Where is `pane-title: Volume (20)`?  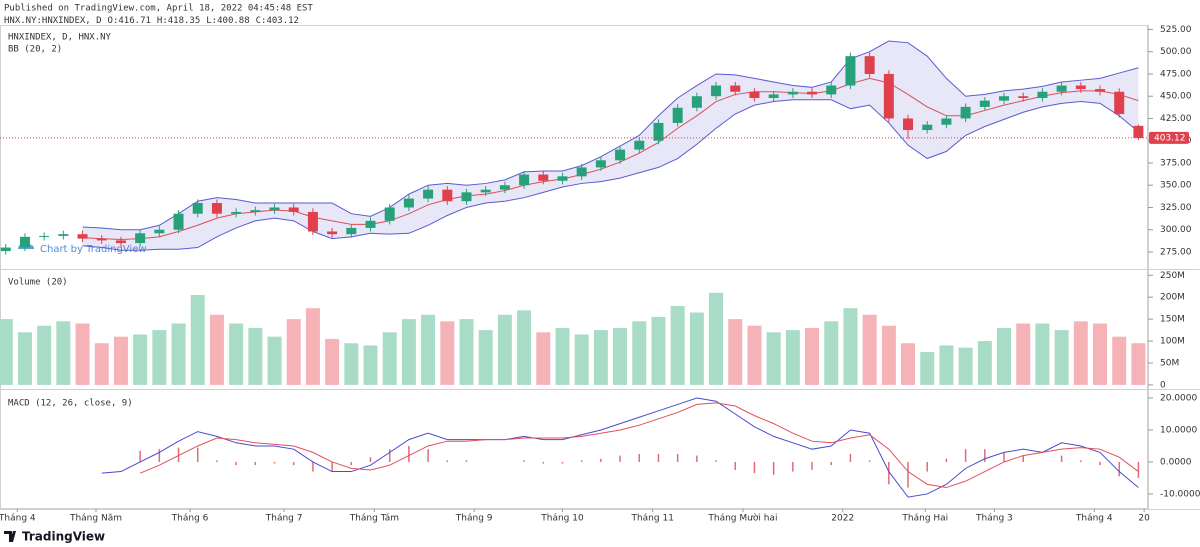
pane-title: Volume (20) is located at coordinates (38, 283).